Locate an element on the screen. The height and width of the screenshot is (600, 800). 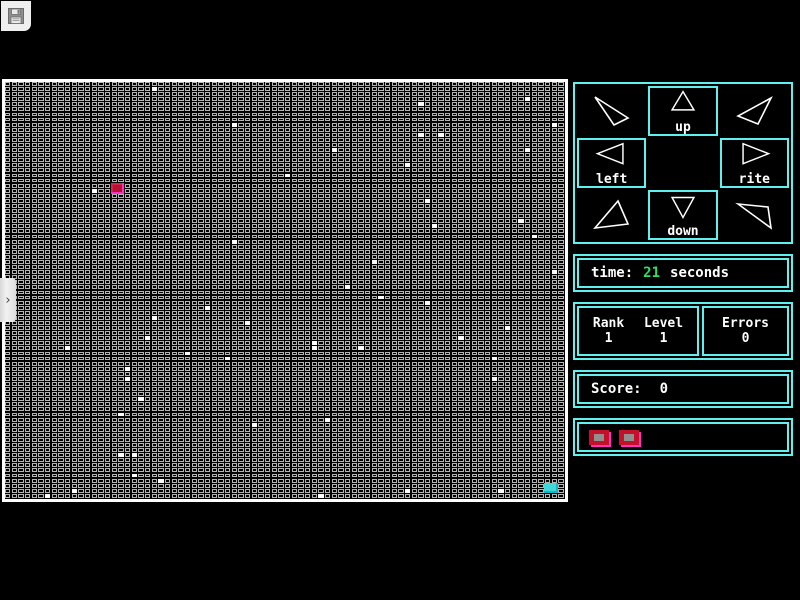
expand-sidebar-handle: › is located at coordinates (8, 300).